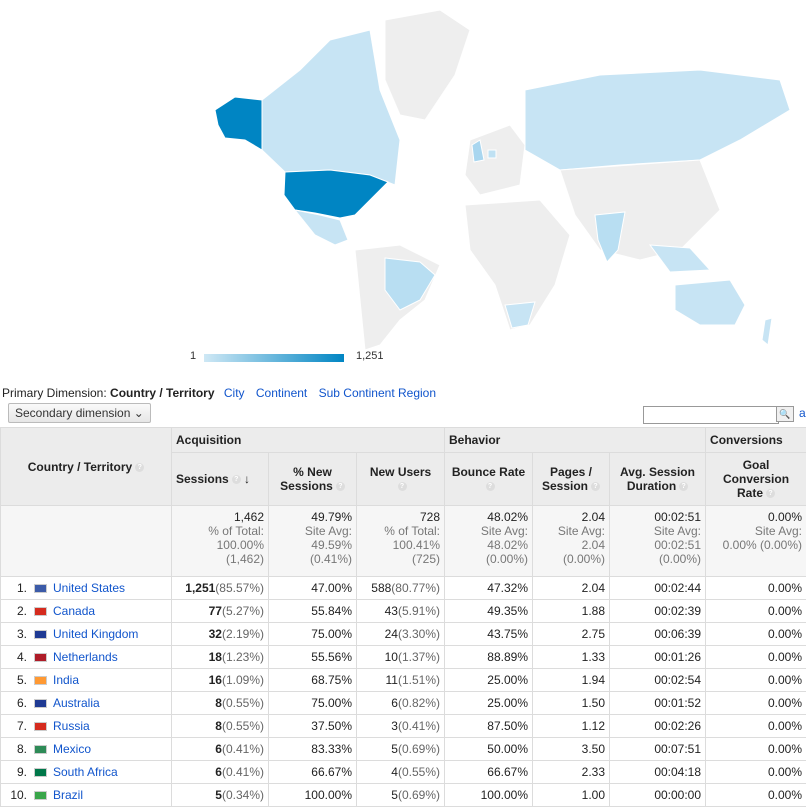 This screenshot has width=806, height=811. What do you see at coordinates (274, 358) in the screenshot?
I see `legend-gradient` at bounding box center [274, 358].